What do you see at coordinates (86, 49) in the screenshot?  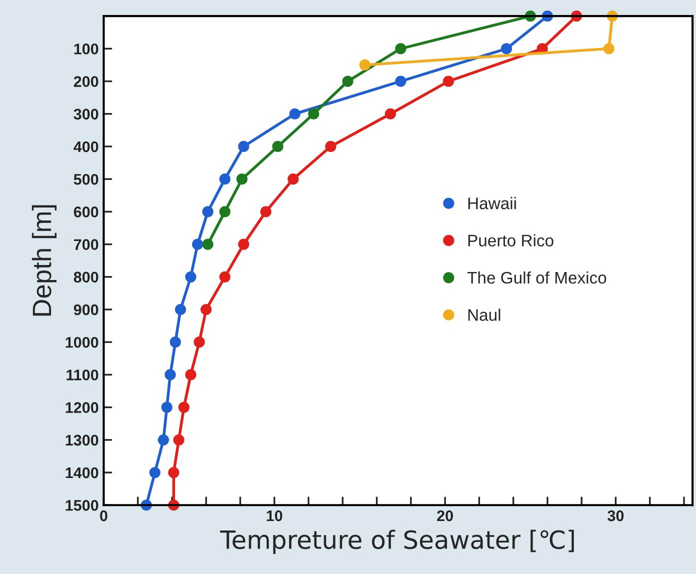 I see `y-tick-label: 100` at bounding box center [86, 49].